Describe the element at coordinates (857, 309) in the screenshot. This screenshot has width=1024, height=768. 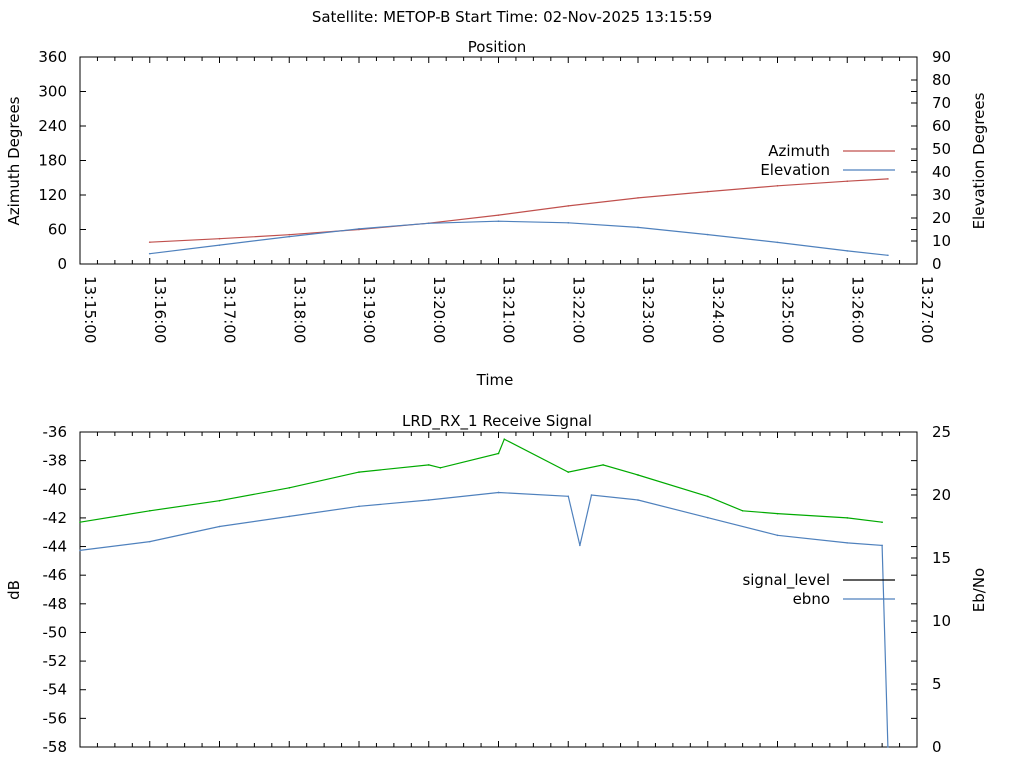
I see `x-tick-label: 13:26:00` at that location.